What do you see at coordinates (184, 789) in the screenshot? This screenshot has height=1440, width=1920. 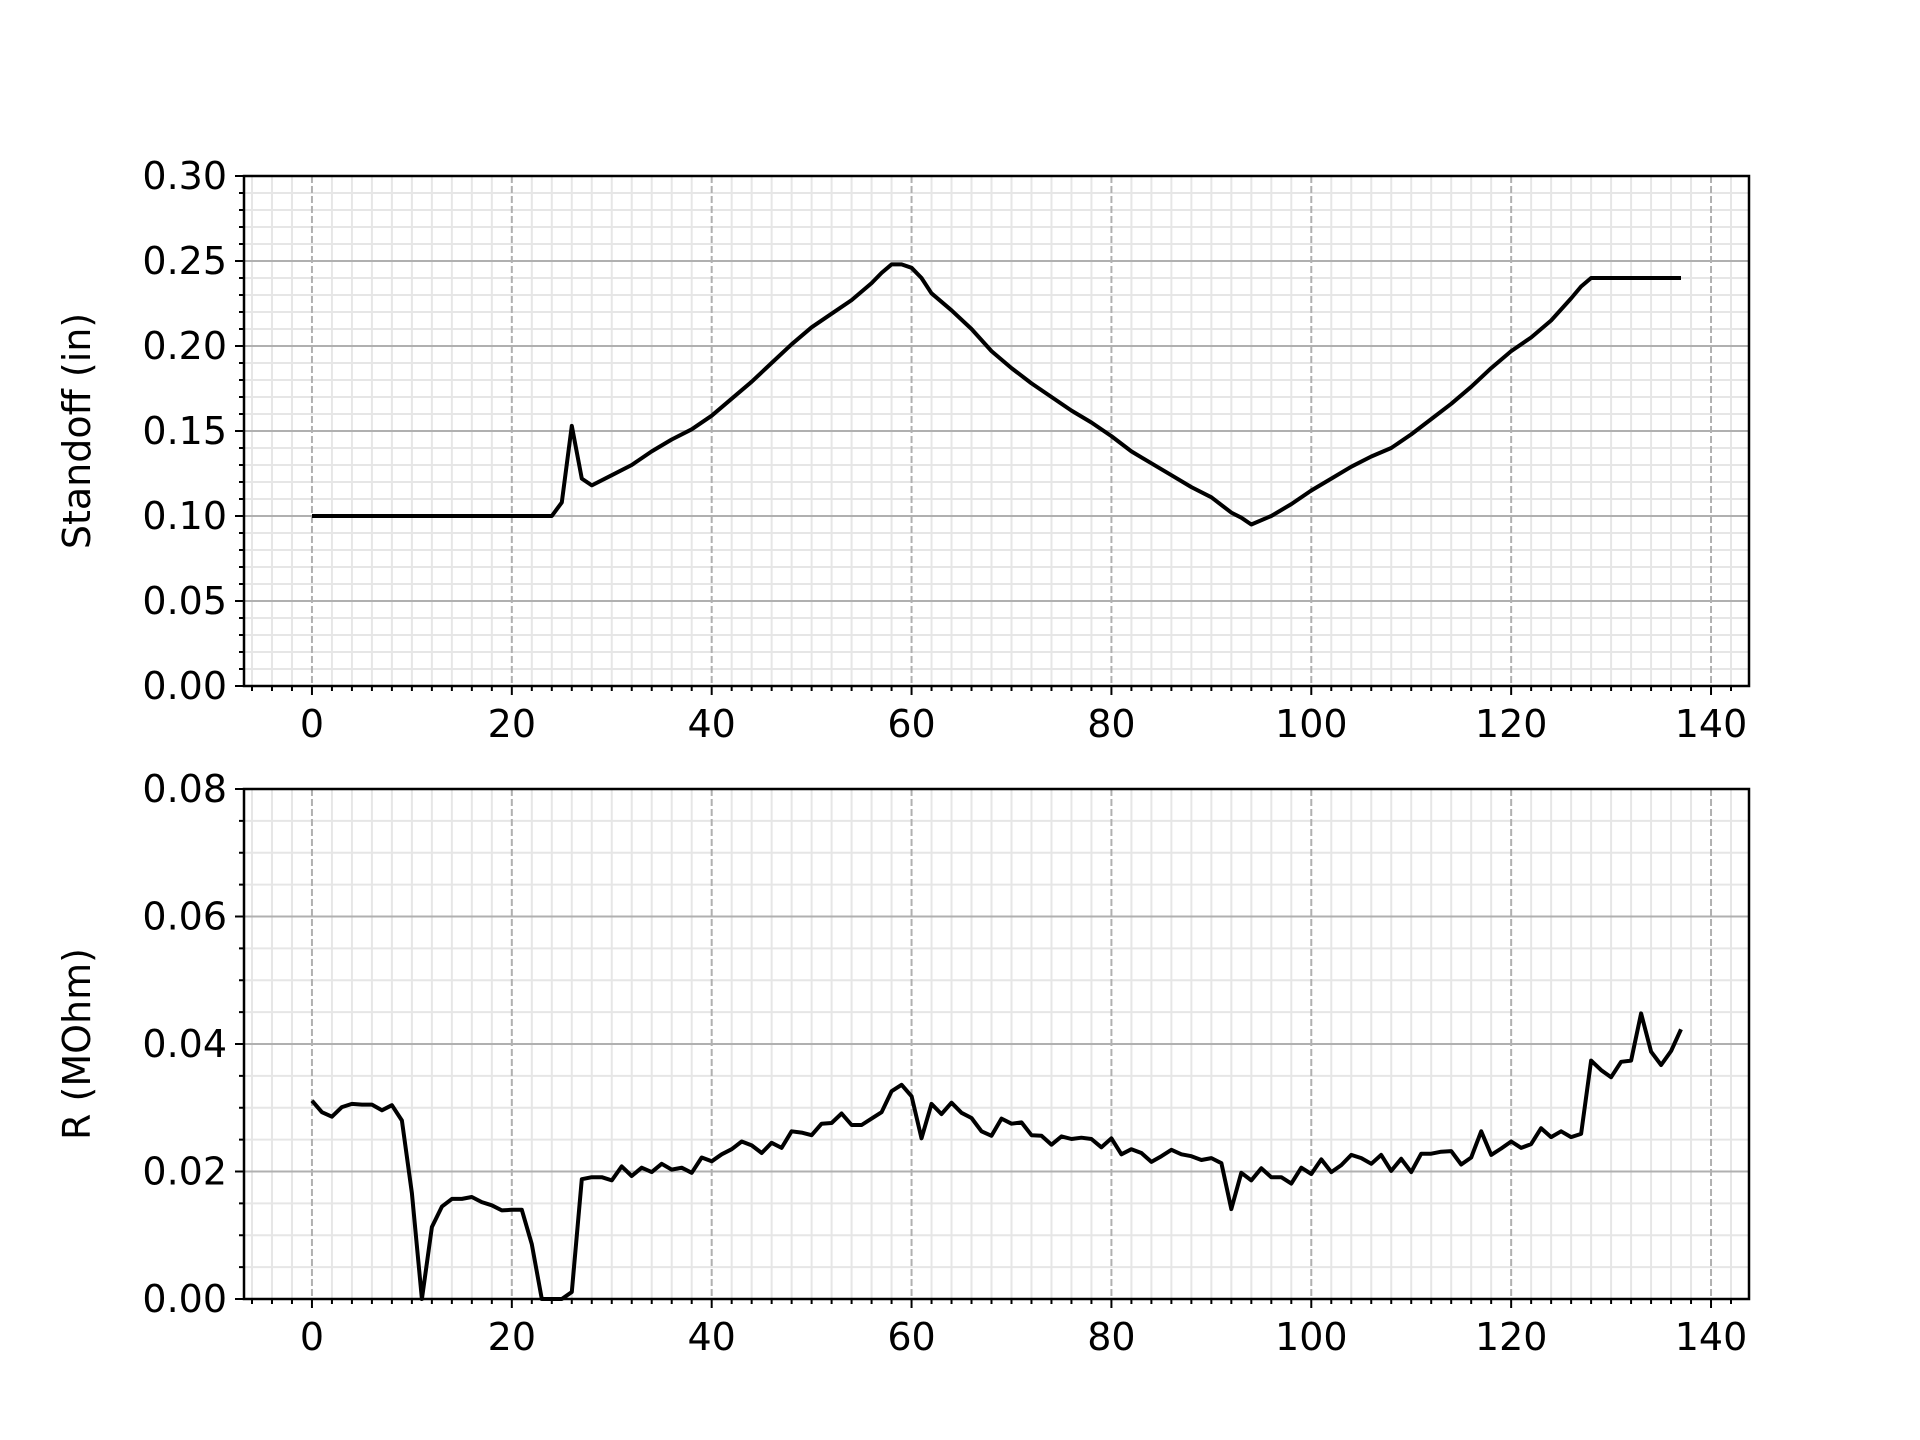 I see `resistance-y-tick-label: 0.08` at bounding box center [184, 789].